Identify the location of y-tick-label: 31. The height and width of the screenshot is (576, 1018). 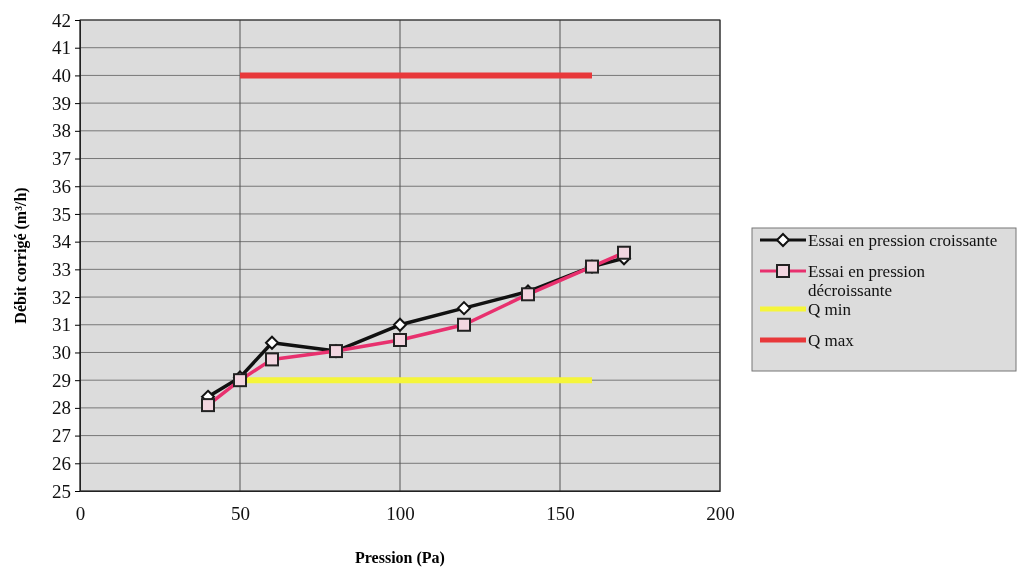
(61, 325).